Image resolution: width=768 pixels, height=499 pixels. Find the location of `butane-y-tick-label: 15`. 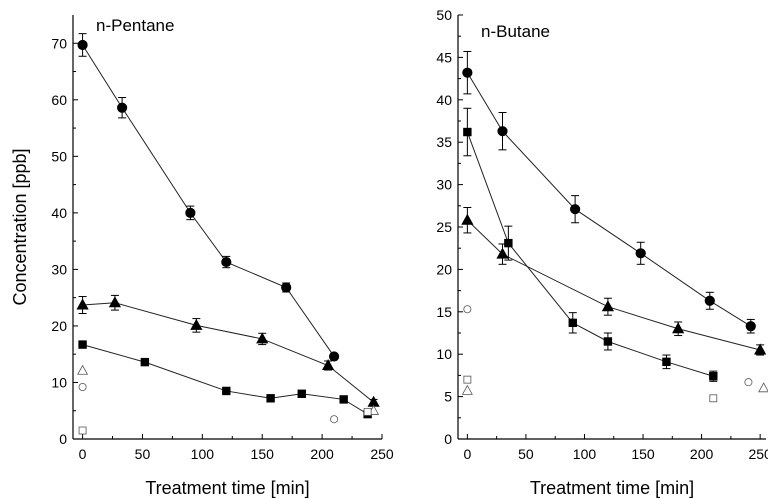

butane-y-tick-label: 15 is located at coordinates (444, 312).